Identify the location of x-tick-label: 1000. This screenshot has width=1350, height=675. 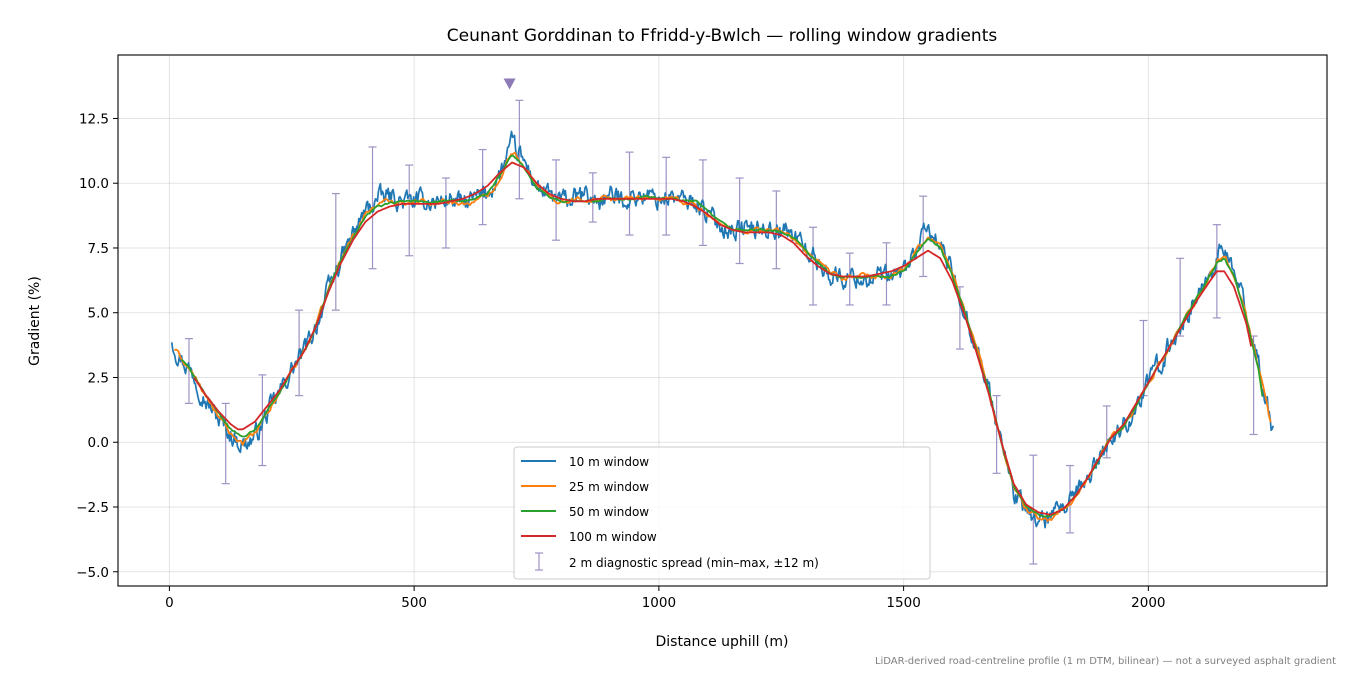
(659, 603).